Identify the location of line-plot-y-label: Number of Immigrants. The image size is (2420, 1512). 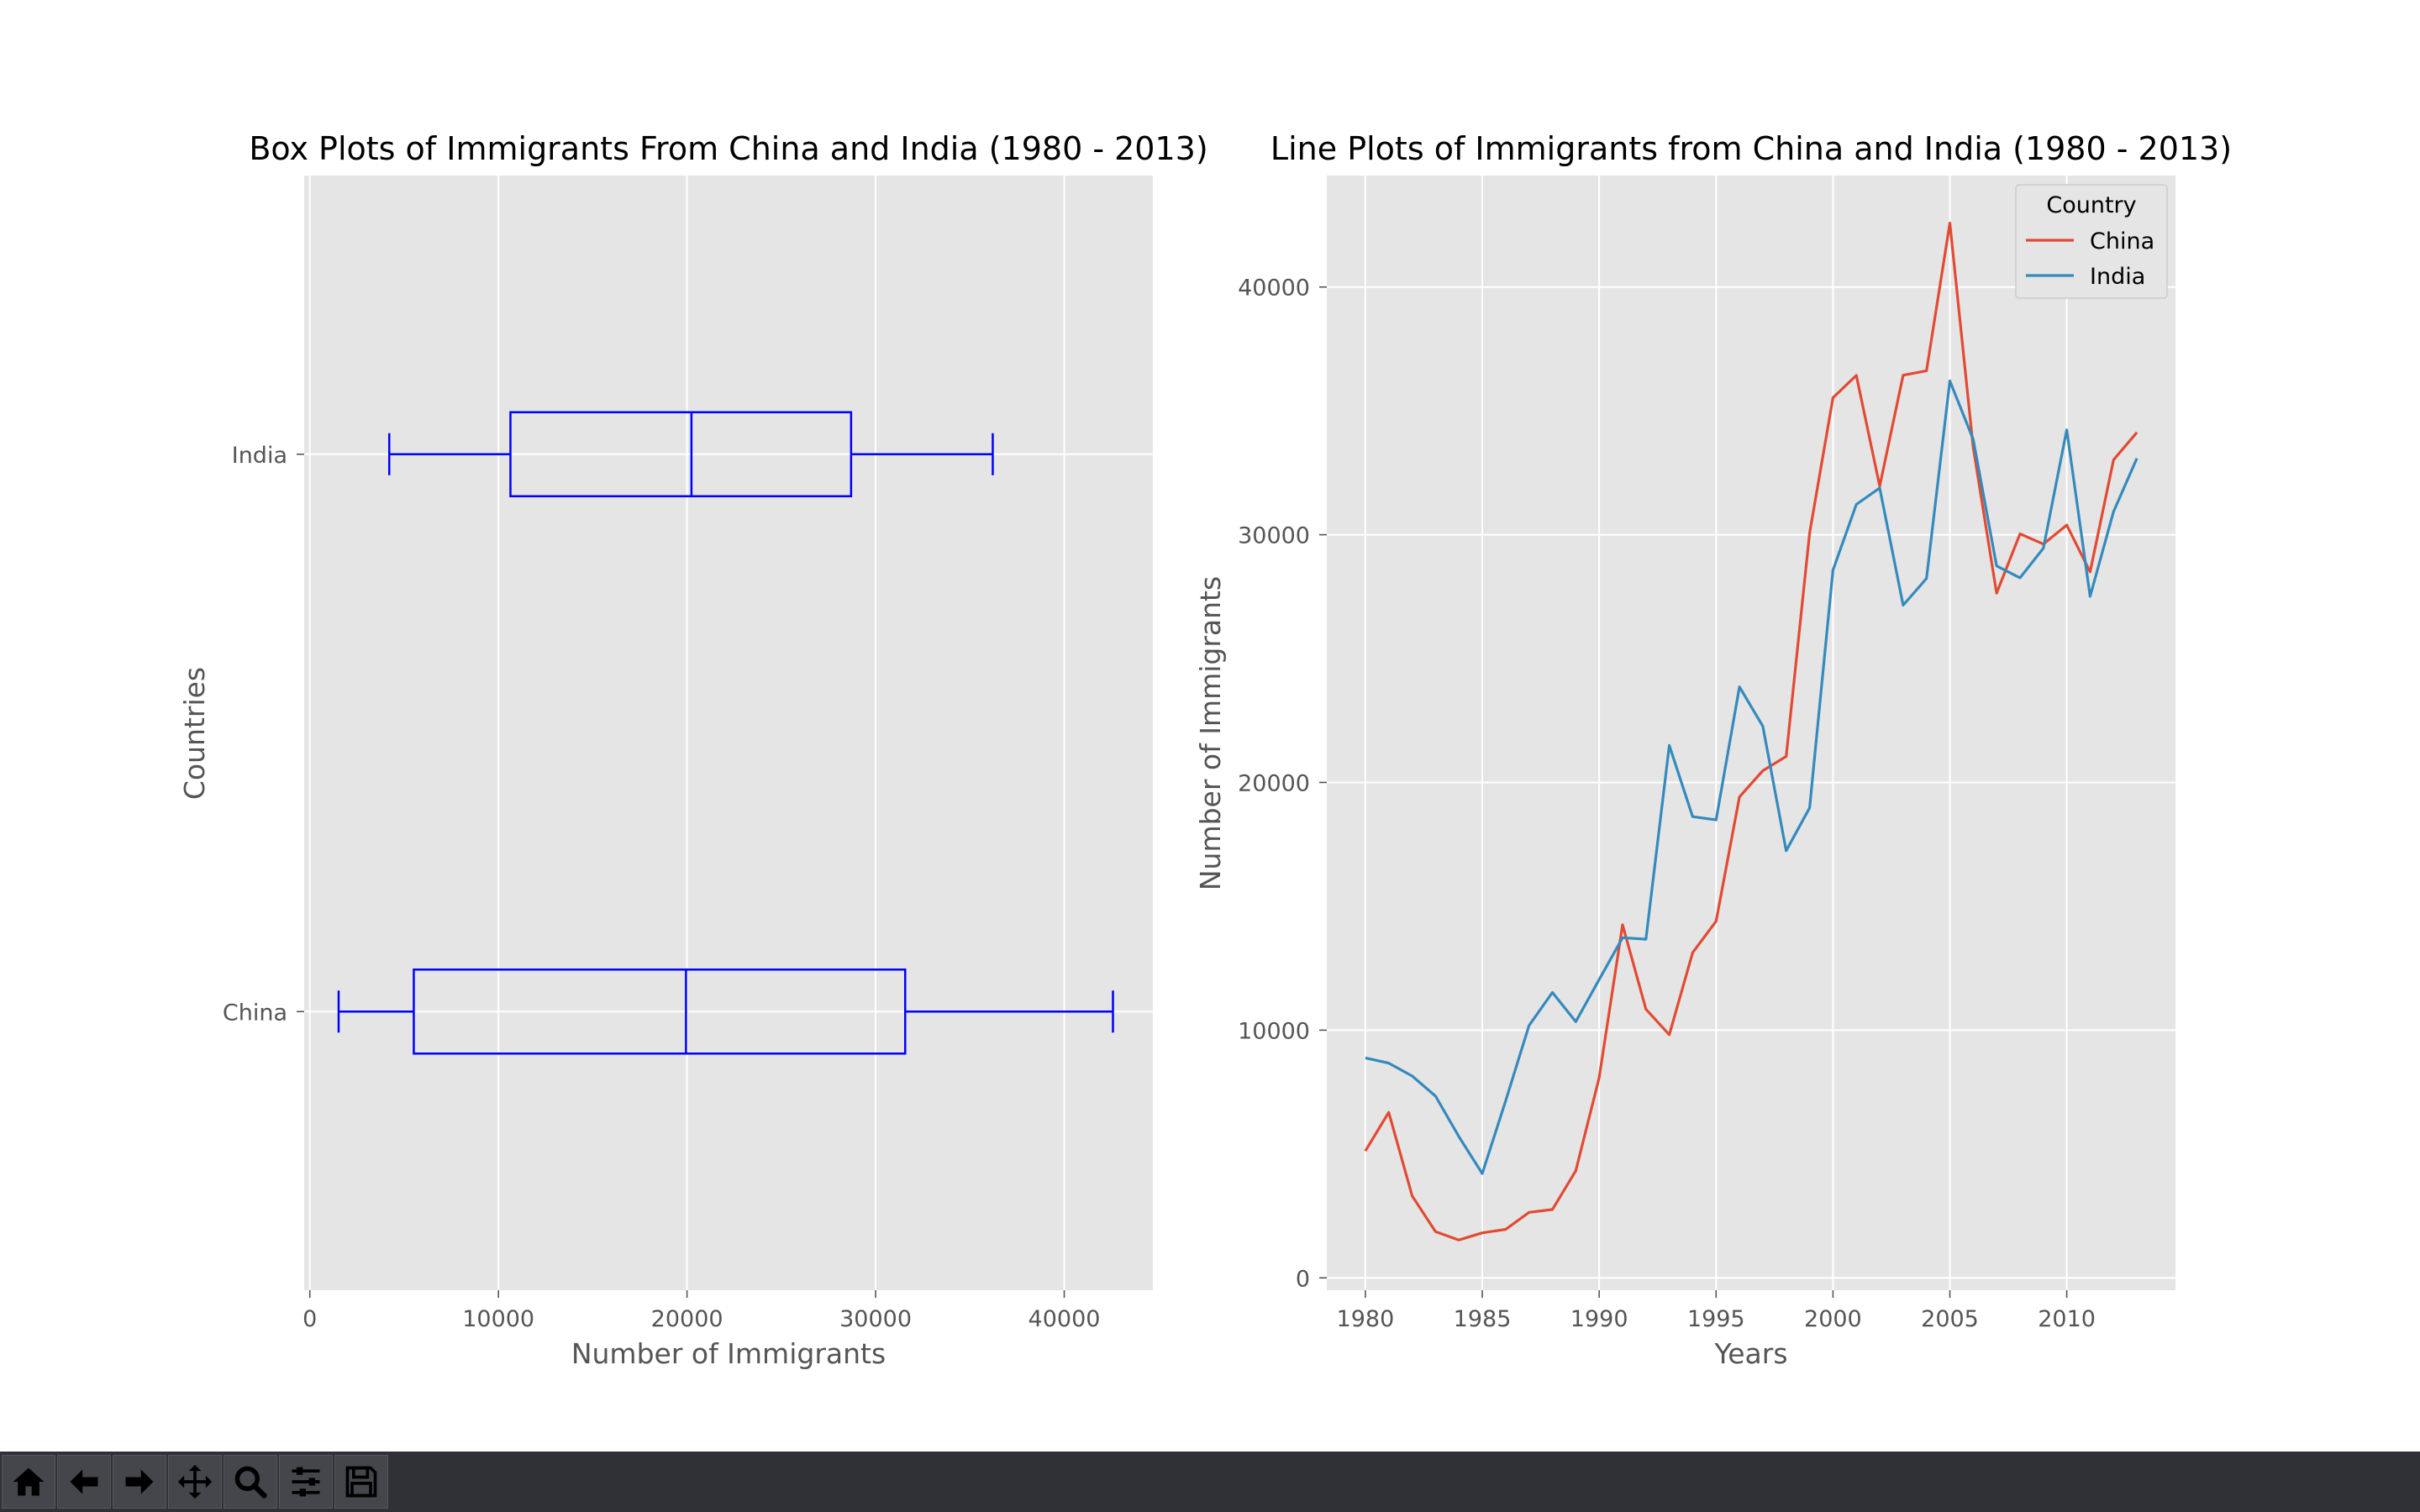
(1210, 733).